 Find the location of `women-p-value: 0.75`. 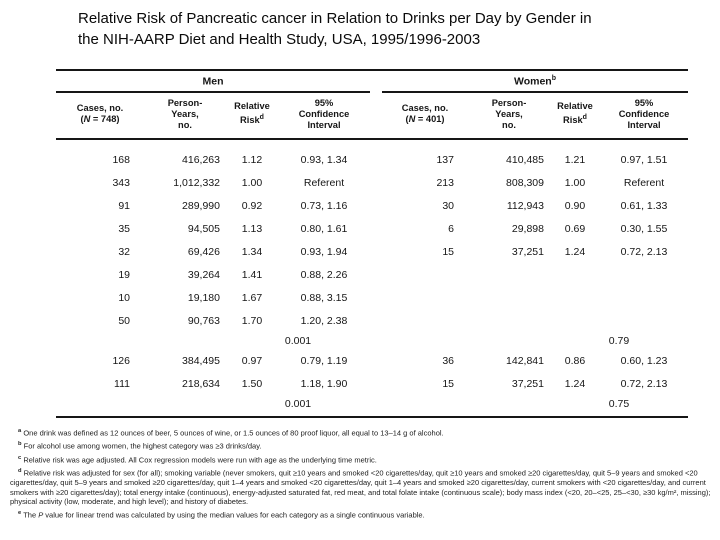

women-p-value: 0.75 is located at coordinates (619, 404).